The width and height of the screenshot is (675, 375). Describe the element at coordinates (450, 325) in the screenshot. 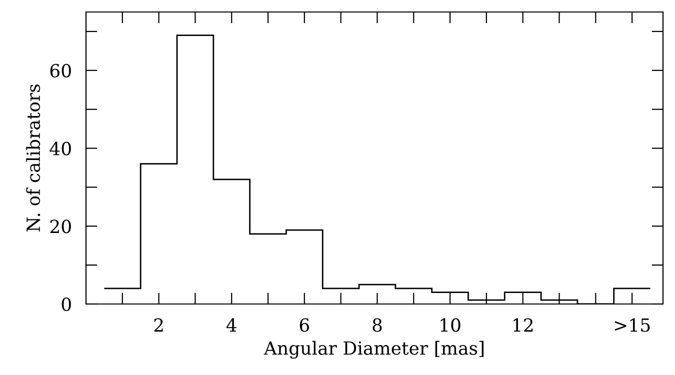

I see `x-tick-label: 10` at that location.